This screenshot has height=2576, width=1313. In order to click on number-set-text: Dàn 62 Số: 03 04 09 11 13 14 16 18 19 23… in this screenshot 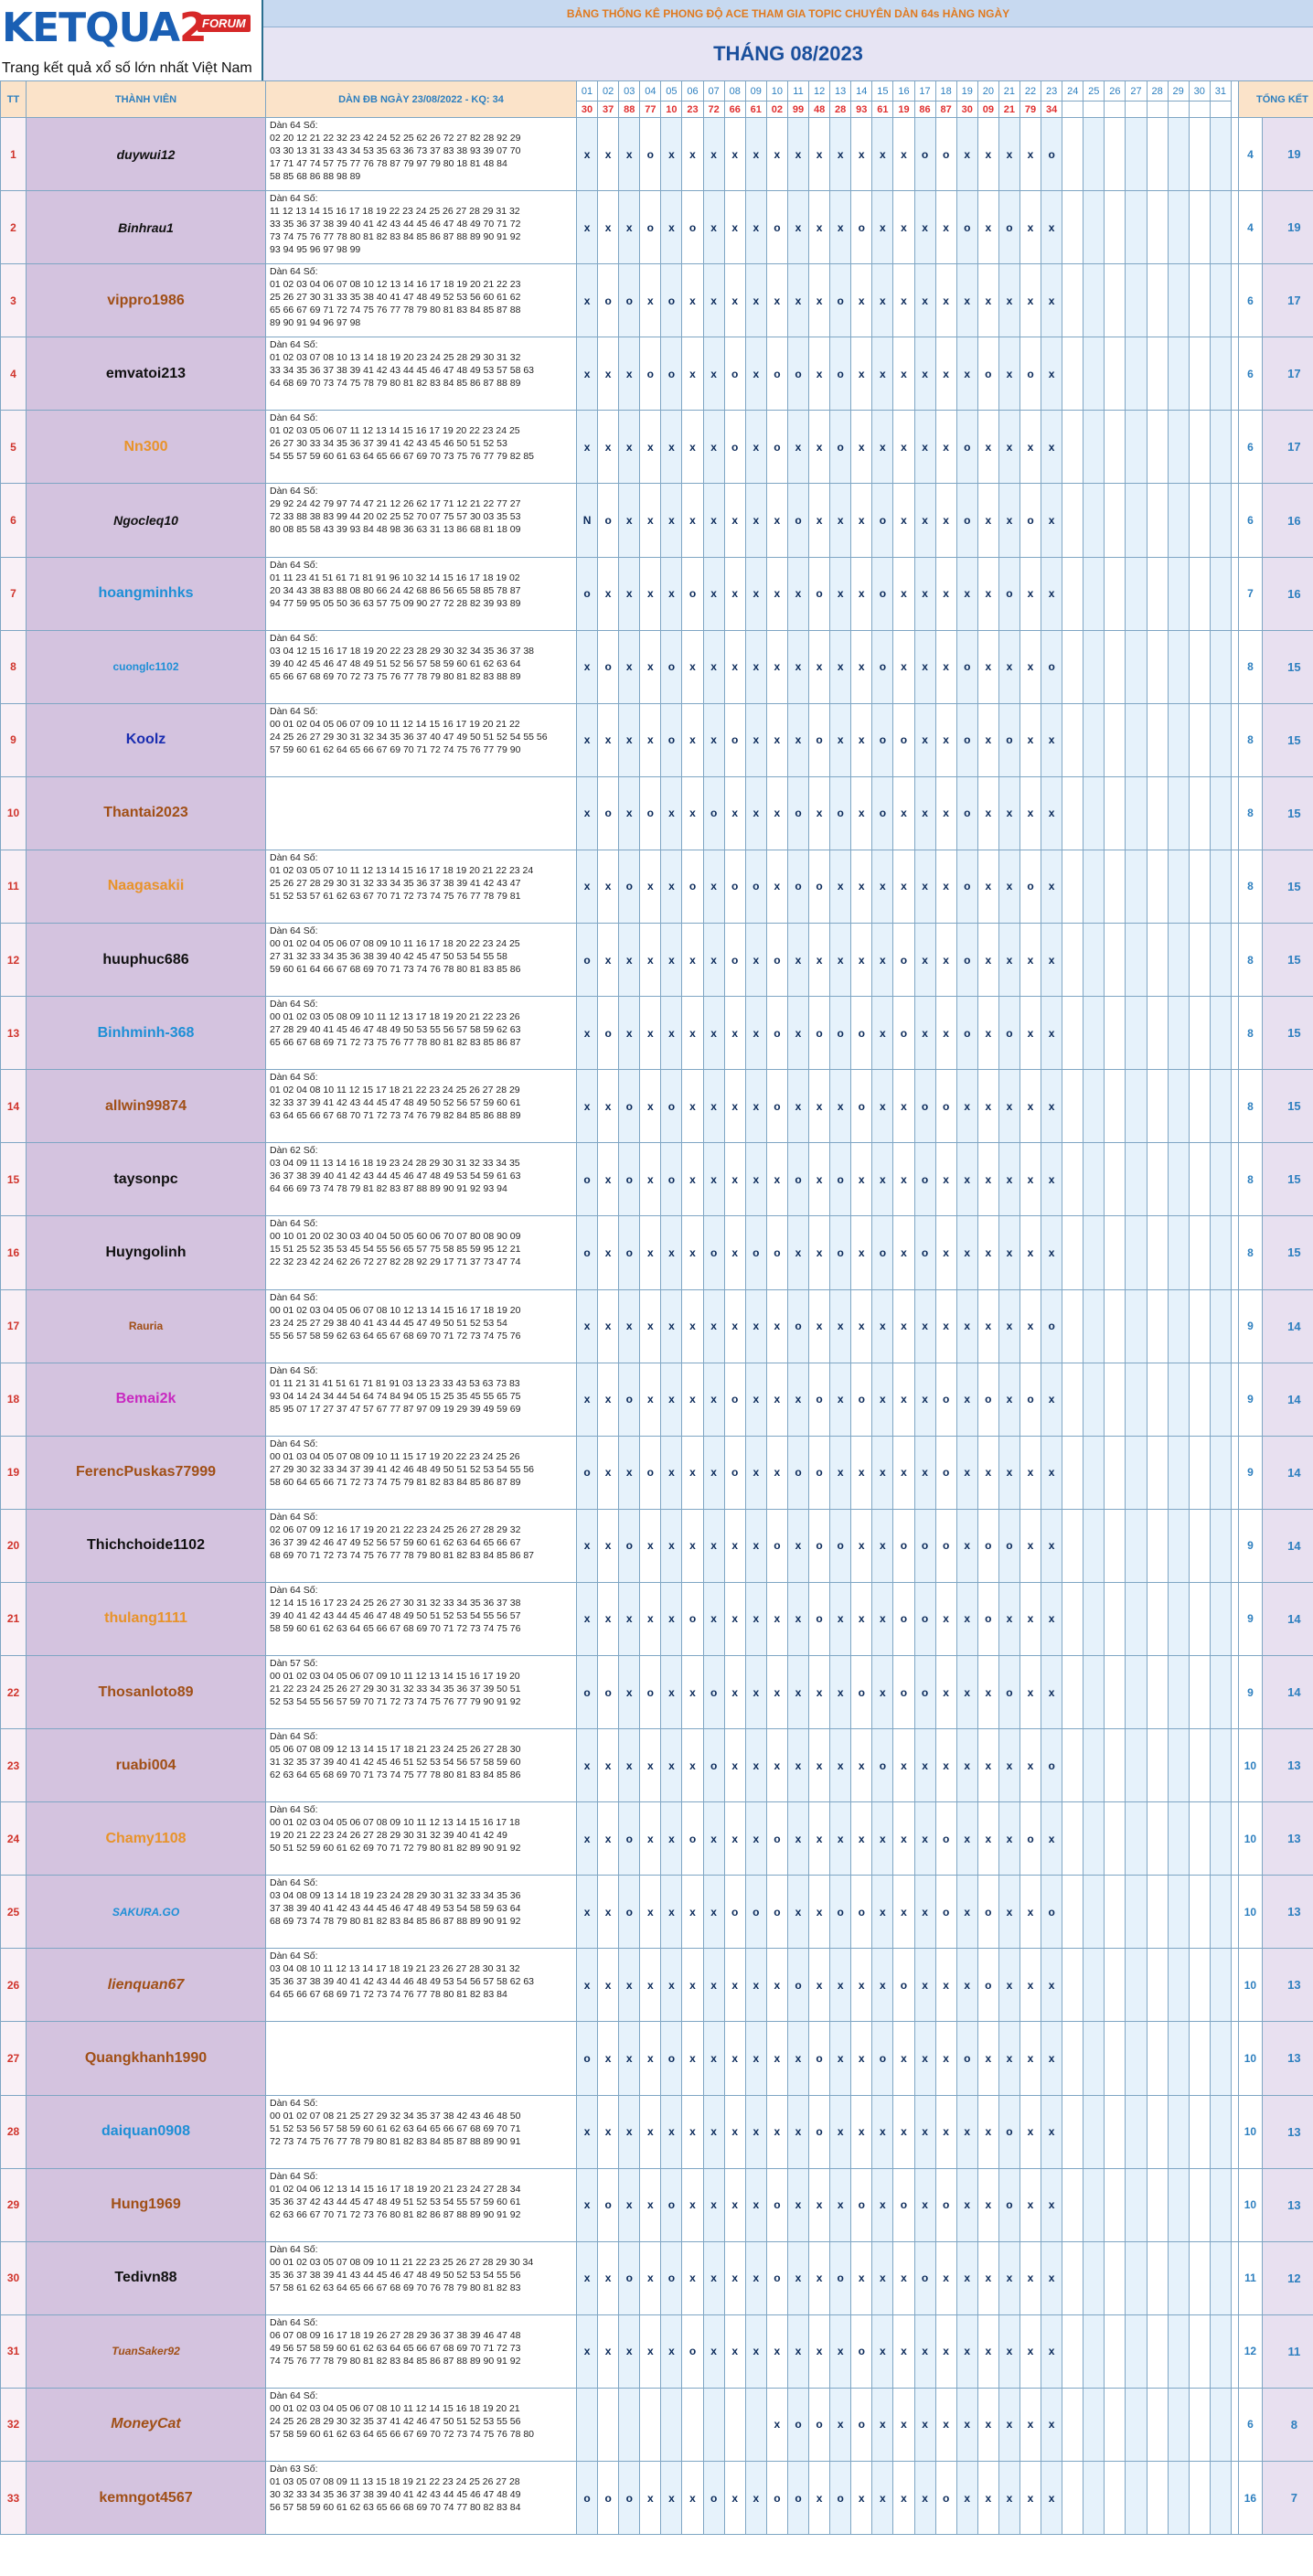, I will do `click(395, 1170)`.